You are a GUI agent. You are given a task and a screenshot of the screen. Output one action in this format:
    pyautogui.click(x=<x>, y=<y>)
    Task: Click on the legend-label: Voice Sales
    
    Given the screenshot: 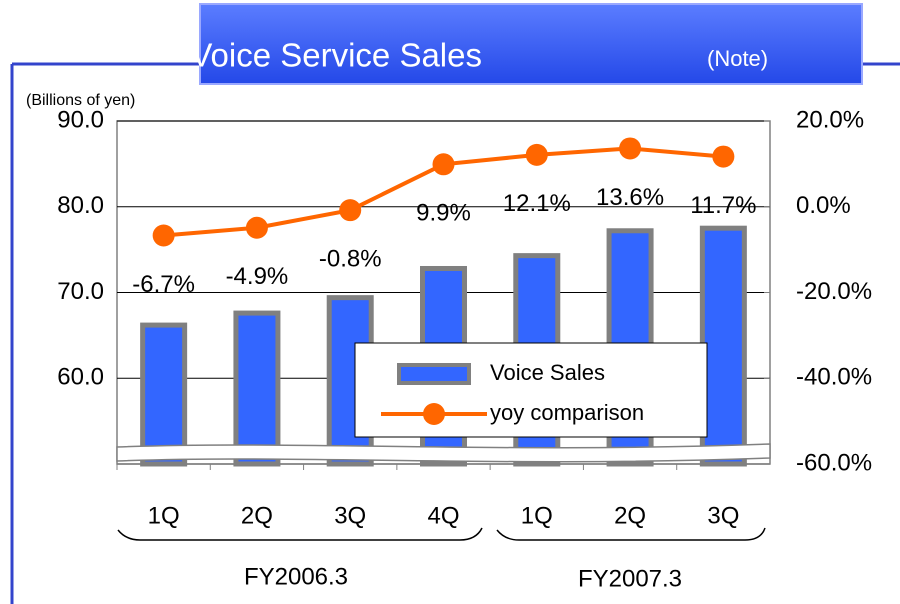 What is the action you would take?
    pyautogui.click(x=547, y=372)
    